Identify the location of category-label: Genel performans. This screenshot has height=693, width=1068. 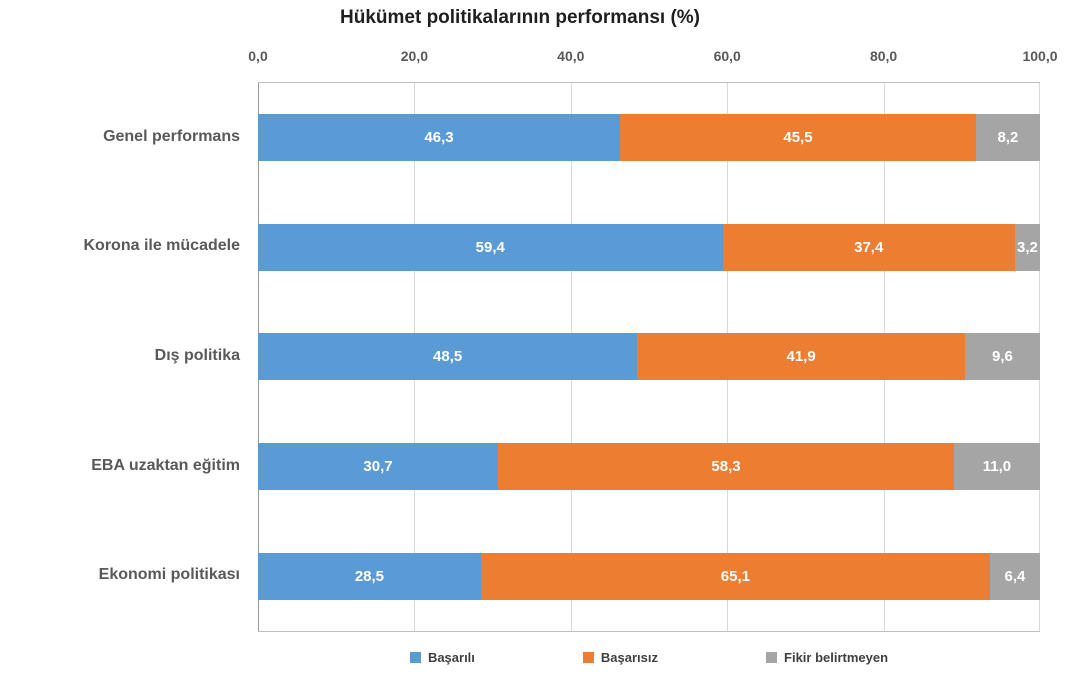
(171, 136).